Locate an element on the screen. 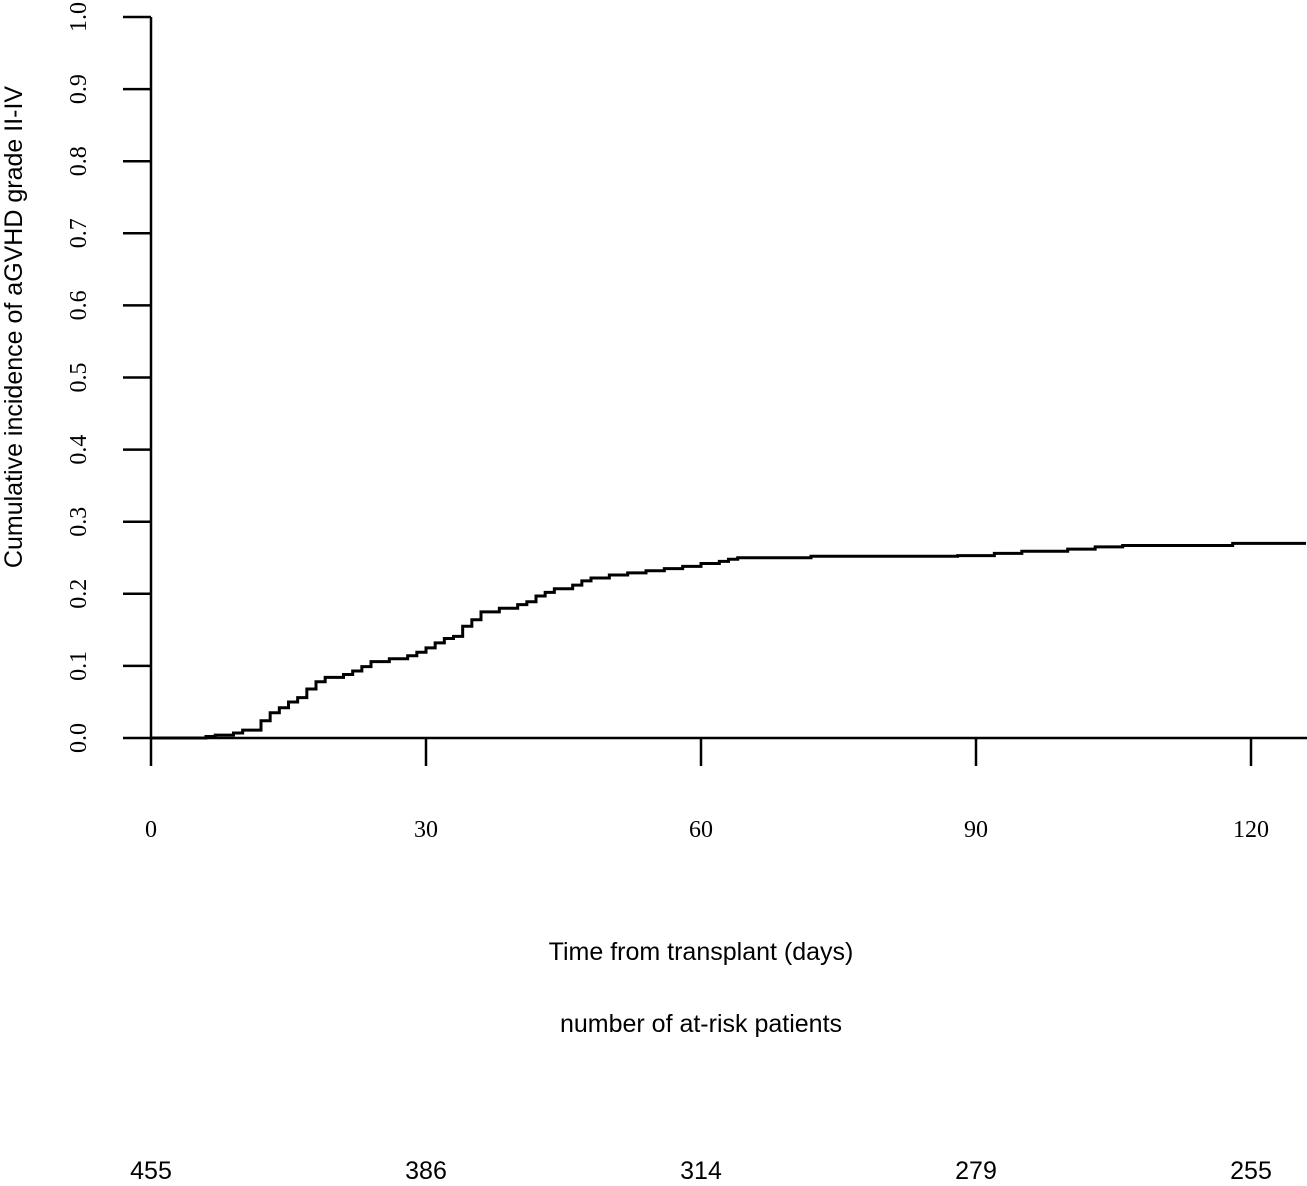  y-tick-label: 0.4 is located at coordinates (79, 450).